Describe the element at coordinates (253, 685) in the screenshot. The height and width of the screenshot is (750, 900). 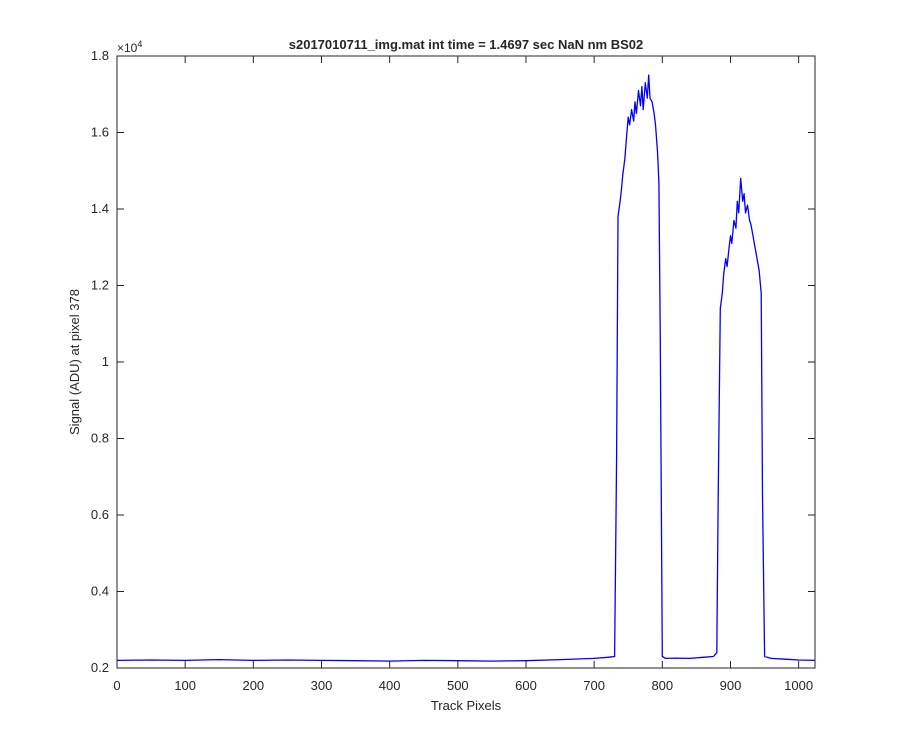
I see `x-tick-label: 200` at that location.